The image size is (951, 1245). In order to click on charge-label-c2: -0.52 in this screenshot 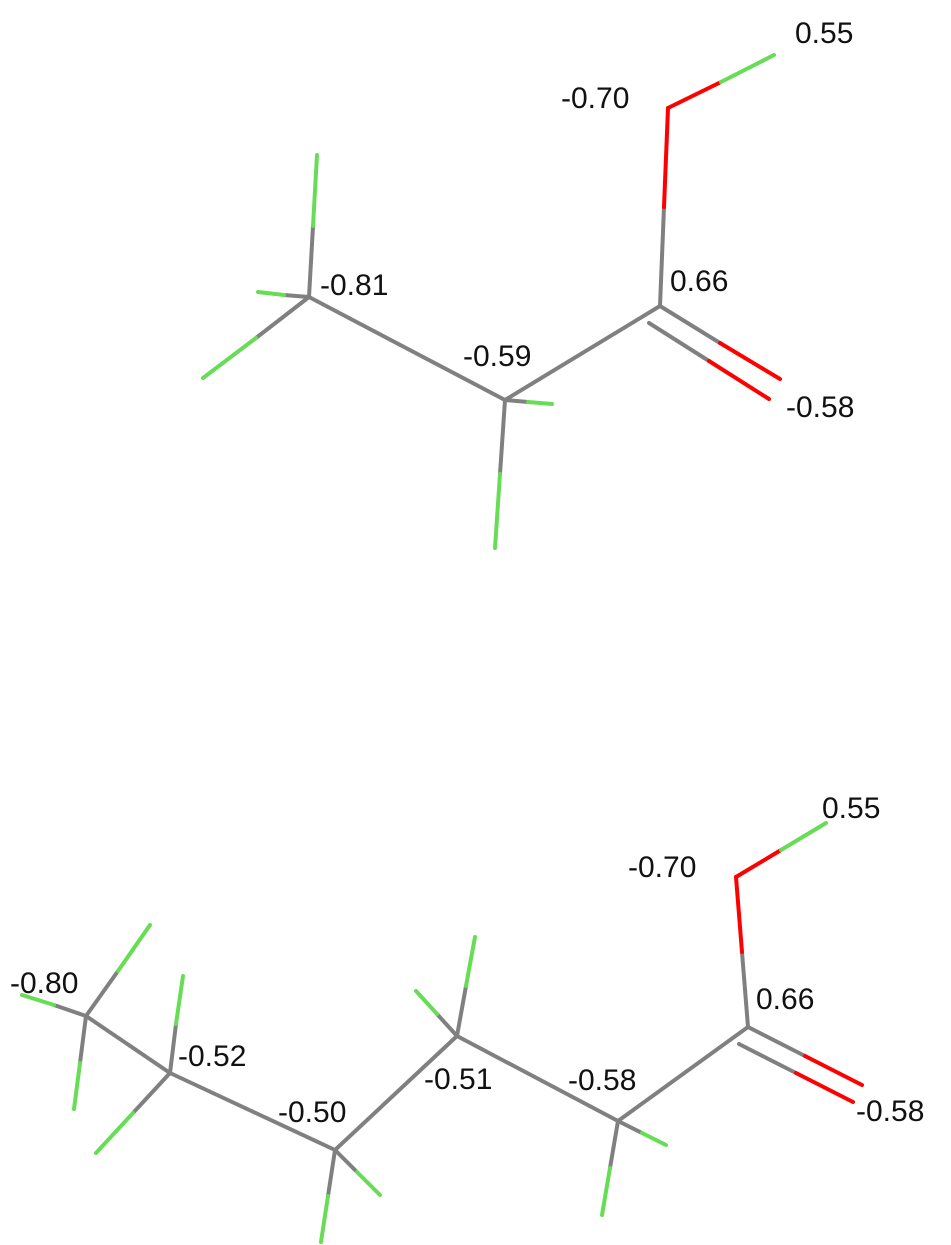, I will do `click(212, 1056)`.